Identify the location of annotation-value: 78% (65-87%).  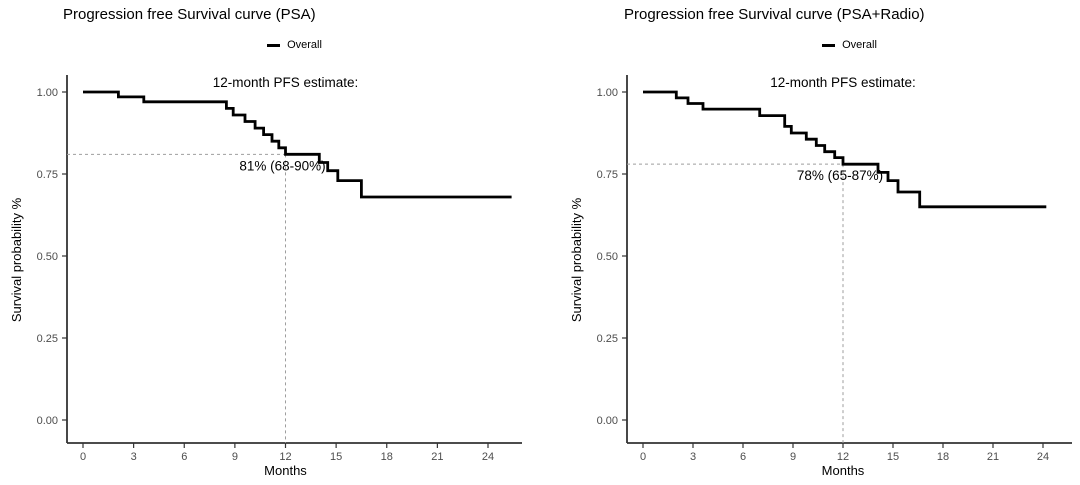
(840, 175).